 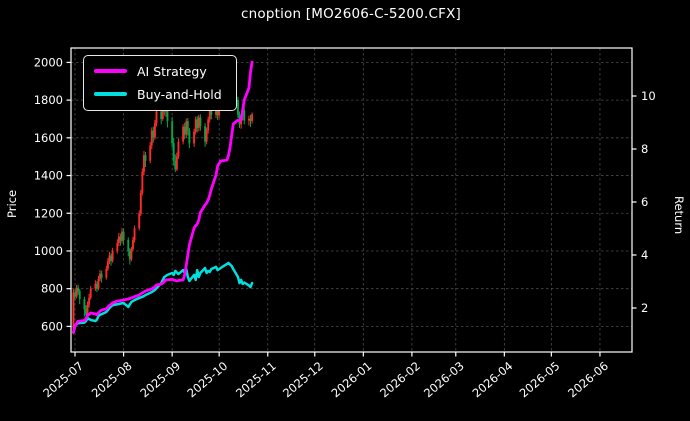 I want to click on svg-text: 2026-02, so click(x=400, y=380).